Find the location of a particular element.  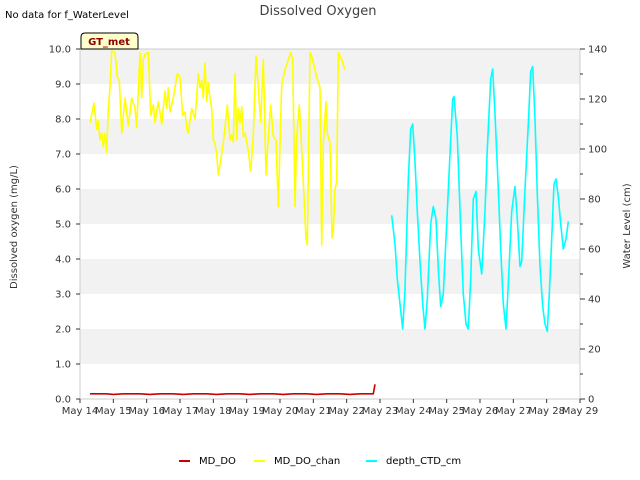

y2-tick-label: 120 is located at coordinates (597, 100).